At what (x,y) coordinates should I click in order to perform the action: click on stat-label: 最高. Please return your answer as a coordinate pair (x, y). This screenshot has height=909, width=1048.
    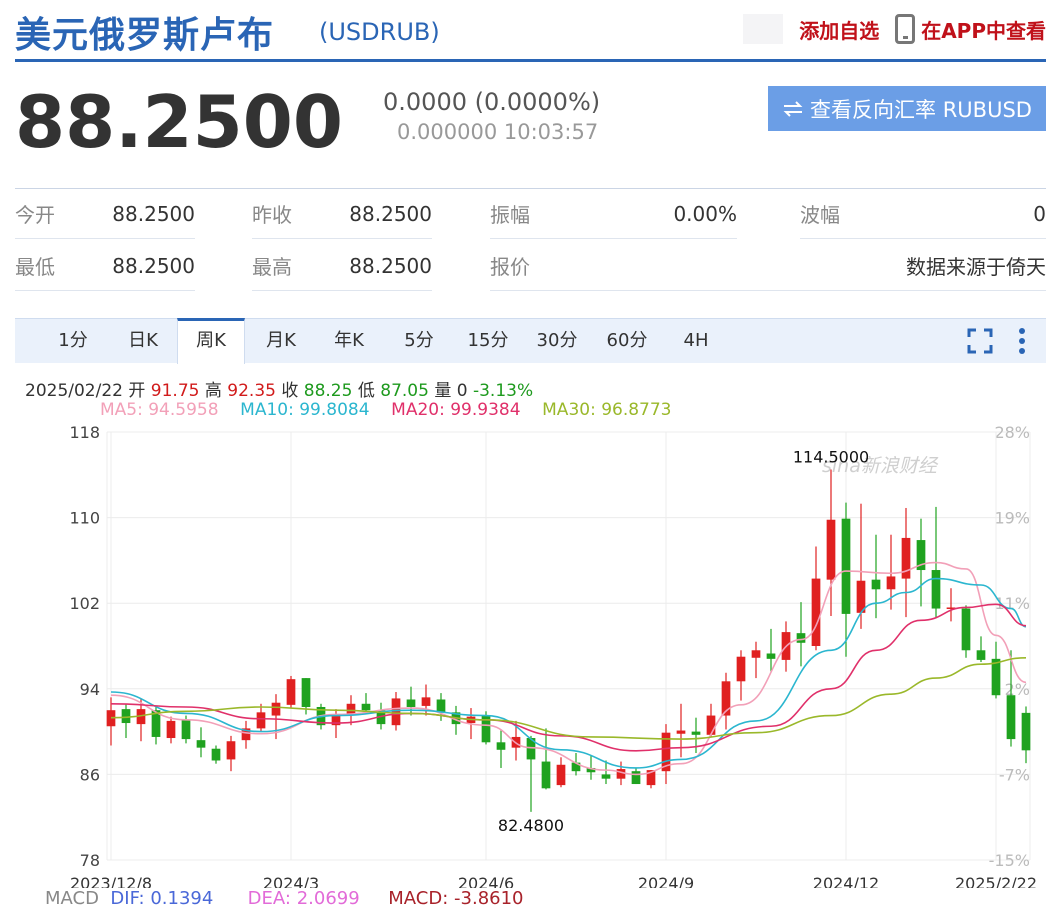
    Looking at the image, I should click on (272, 267).